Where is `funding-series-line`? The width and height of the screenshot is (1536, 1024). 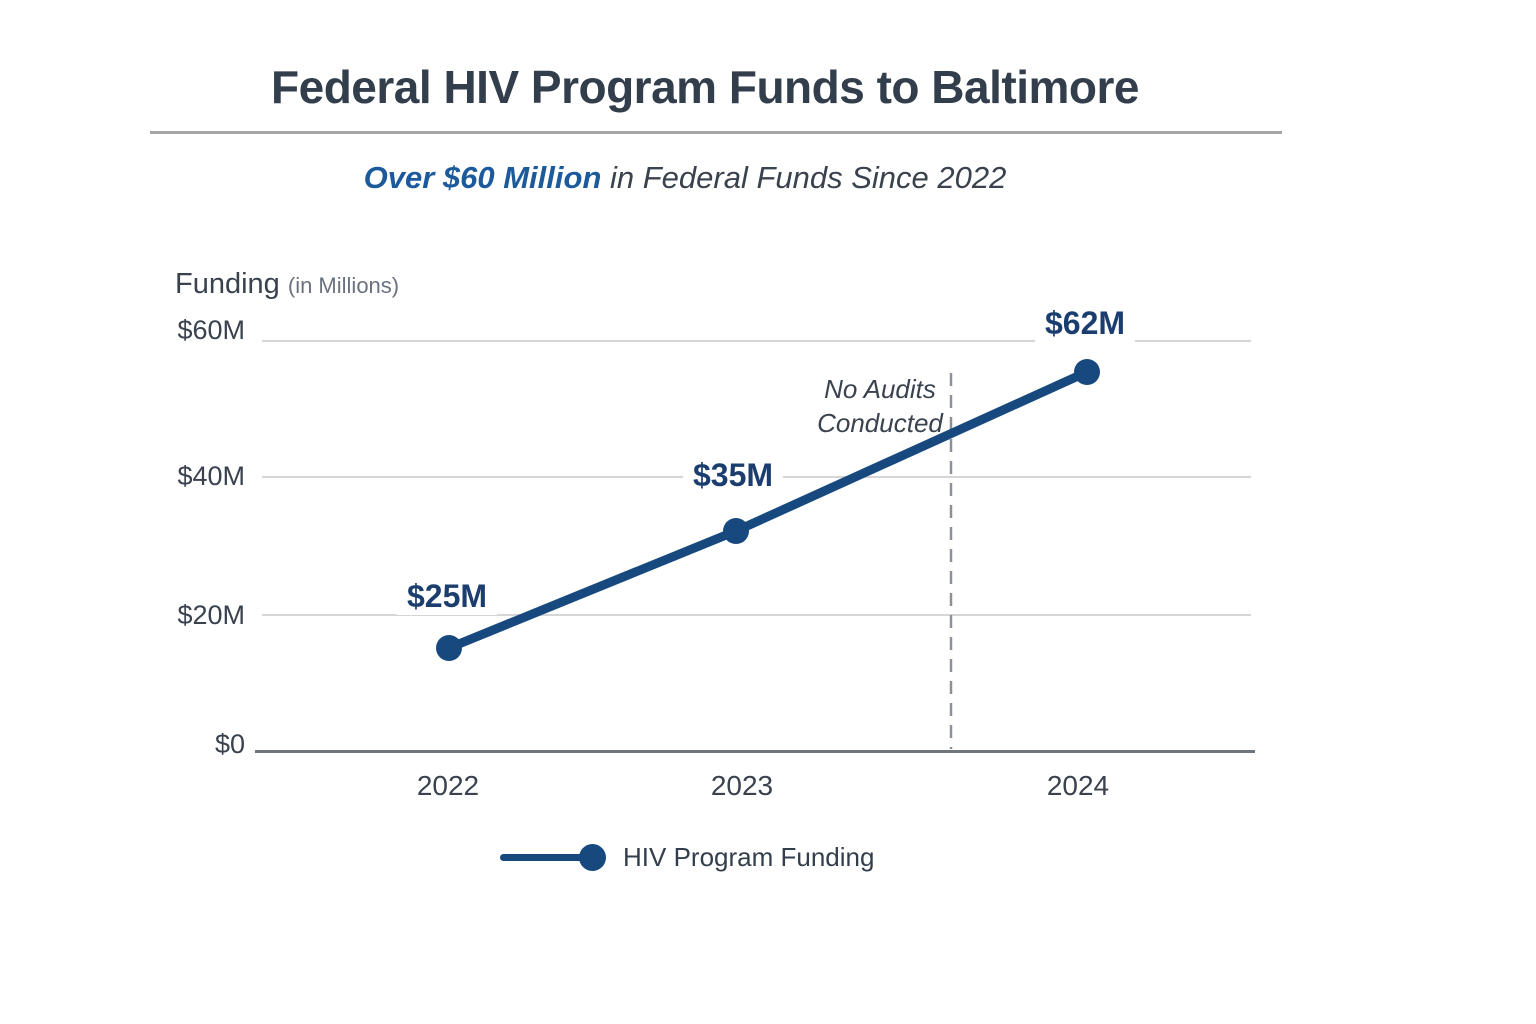
funding-series-line is located at coordinates (768, 510).